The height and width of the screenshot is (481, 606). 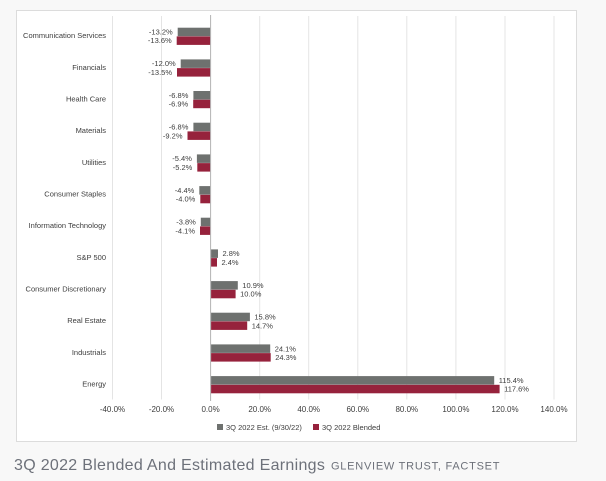 What do you see at coordinates (511, 380) in the screenshot?
I see `svg-text: 115.4%` at bounding box center [511, 380].